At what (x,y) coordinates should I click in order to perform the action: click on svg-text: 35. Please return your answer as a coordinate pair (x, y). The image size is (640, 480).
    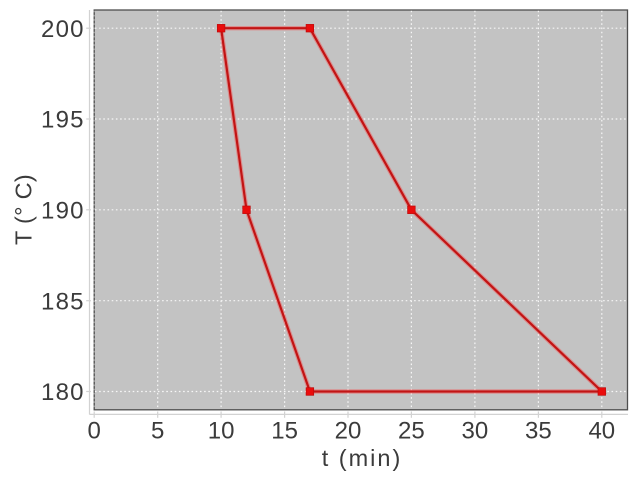
    Looking at the image, I should click on (538, 430).